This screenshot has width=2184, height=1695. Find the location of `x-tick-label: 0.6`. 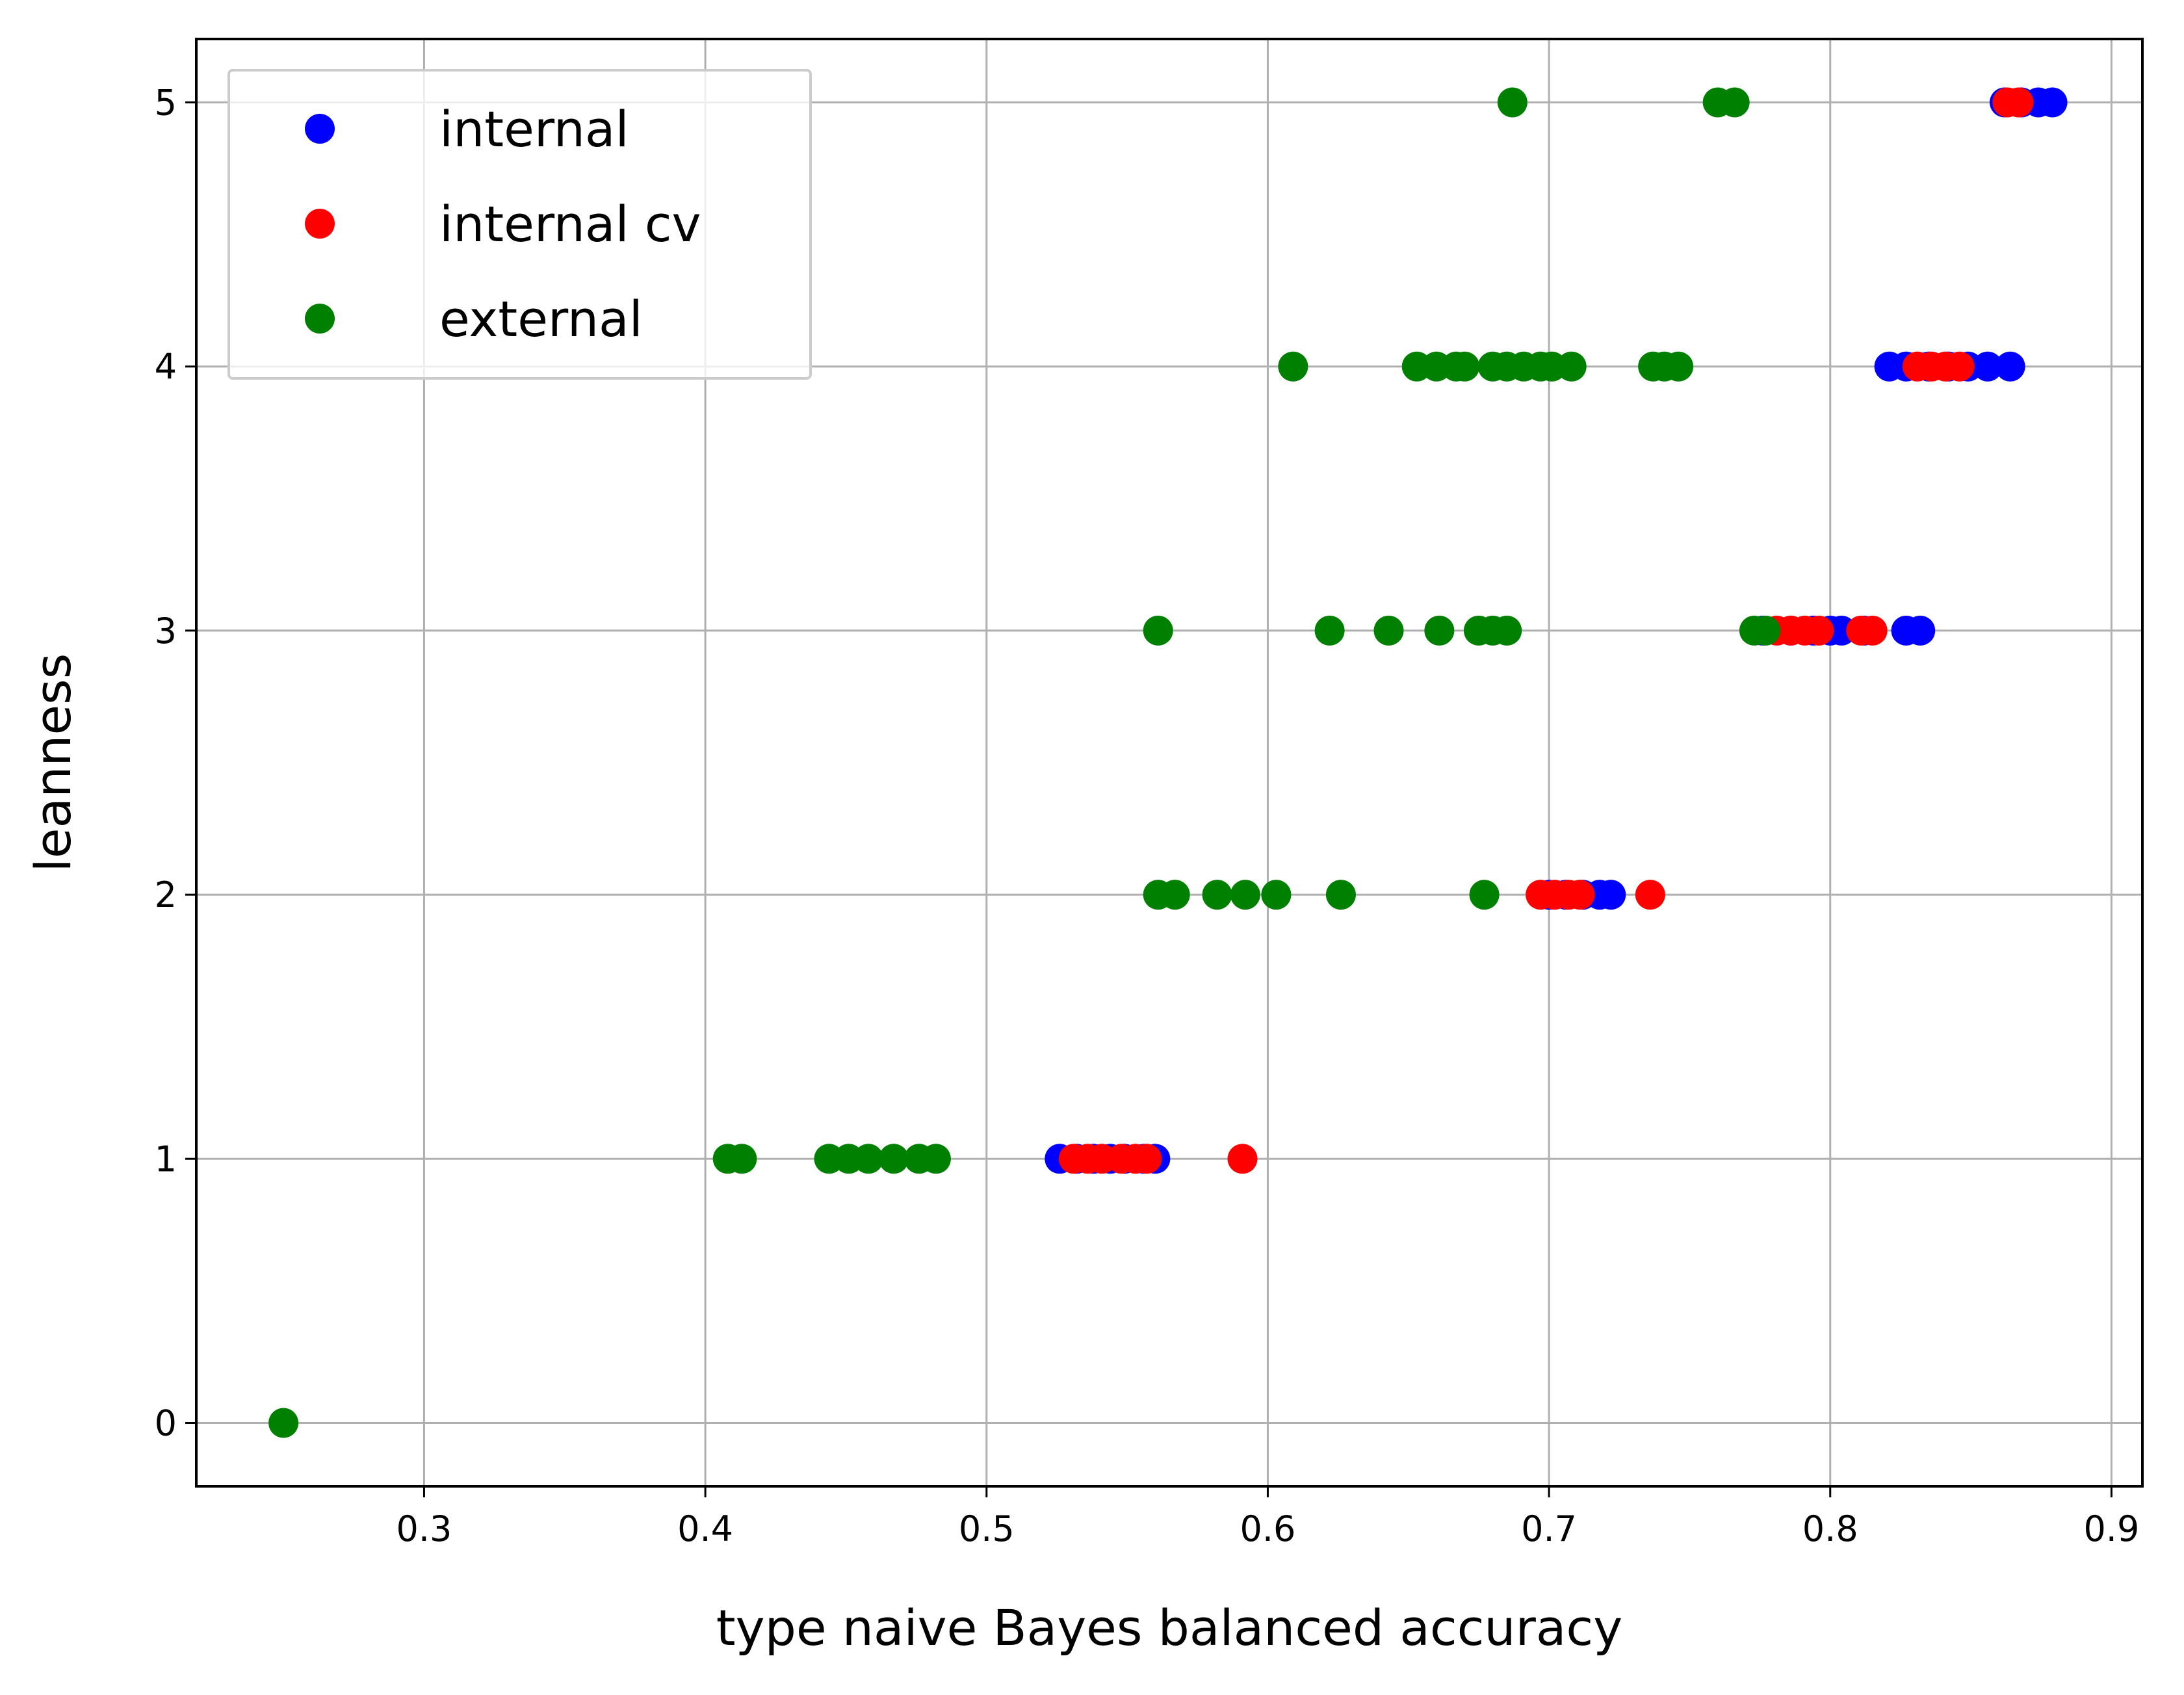

x-tick-label: 0.6 is located at coordinates (1267, 1528).